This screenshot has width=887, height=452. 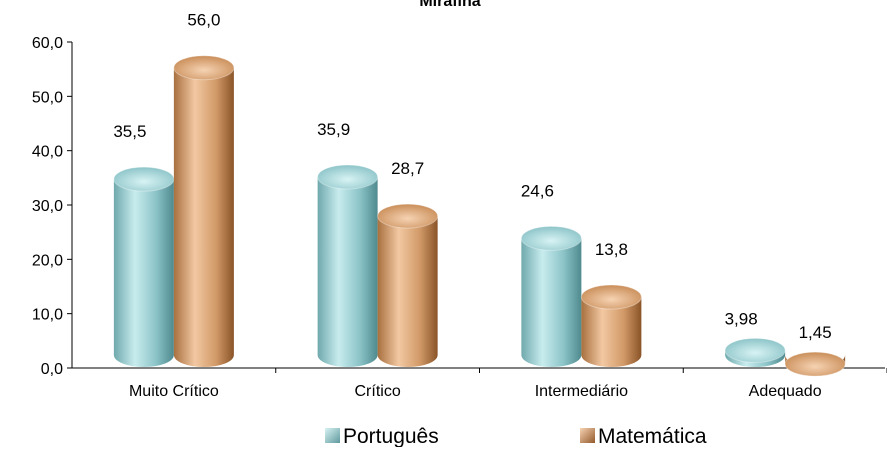 I want to click on data-label: 35,9, so click(x=333, y=129).